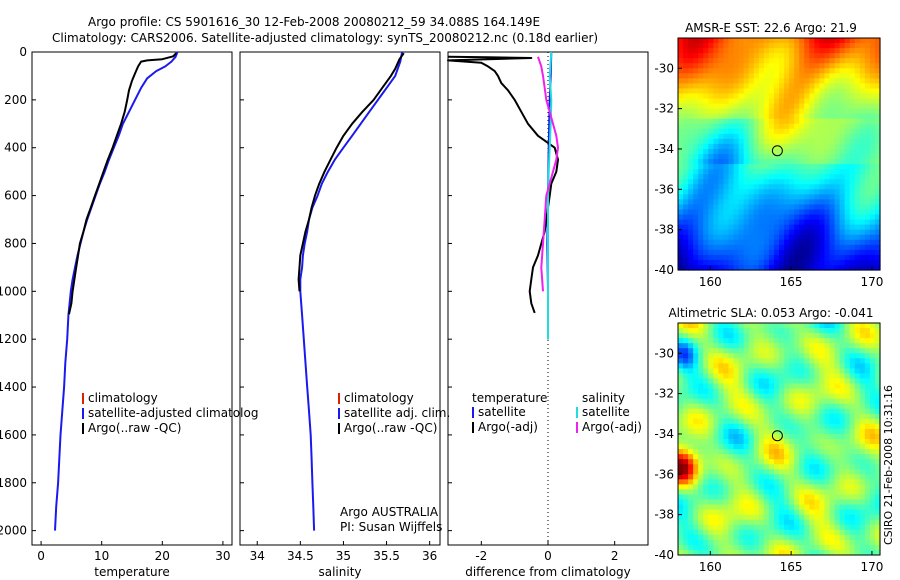  What do you see at coordinates (15, 148) in the screenshot?
I see `y-tick-label: 400` at bounding box center [15, 148].